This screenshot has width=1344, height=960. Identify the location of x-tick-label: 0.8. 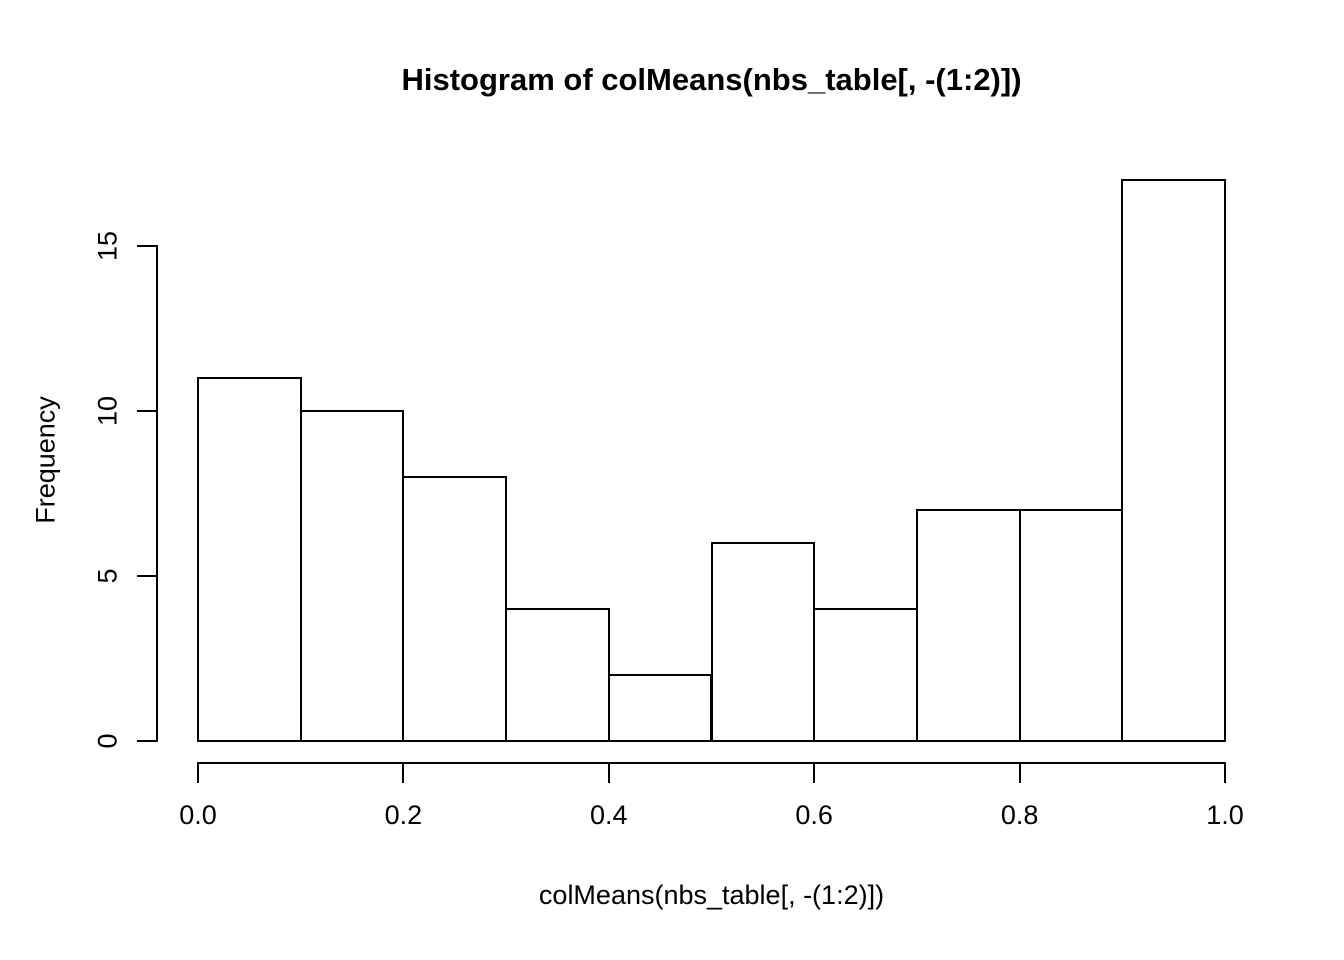
(1019, 815).